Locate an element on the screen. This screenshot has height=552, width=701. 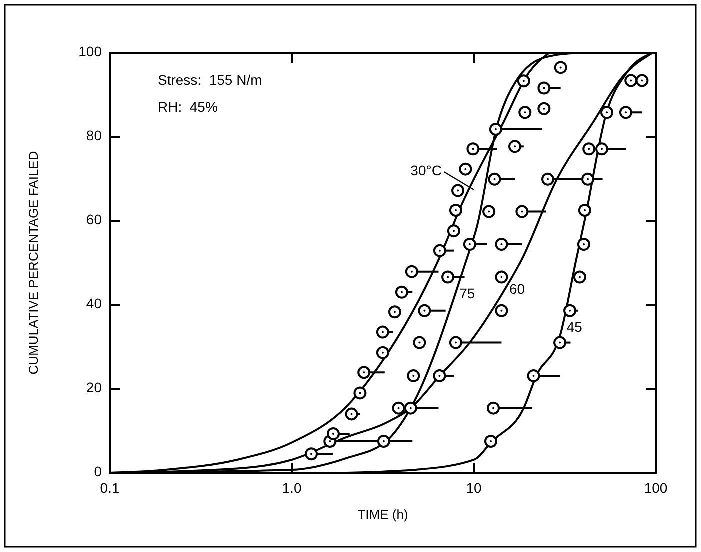
y-tick-label: 100 is located at coordinates (90, 52).